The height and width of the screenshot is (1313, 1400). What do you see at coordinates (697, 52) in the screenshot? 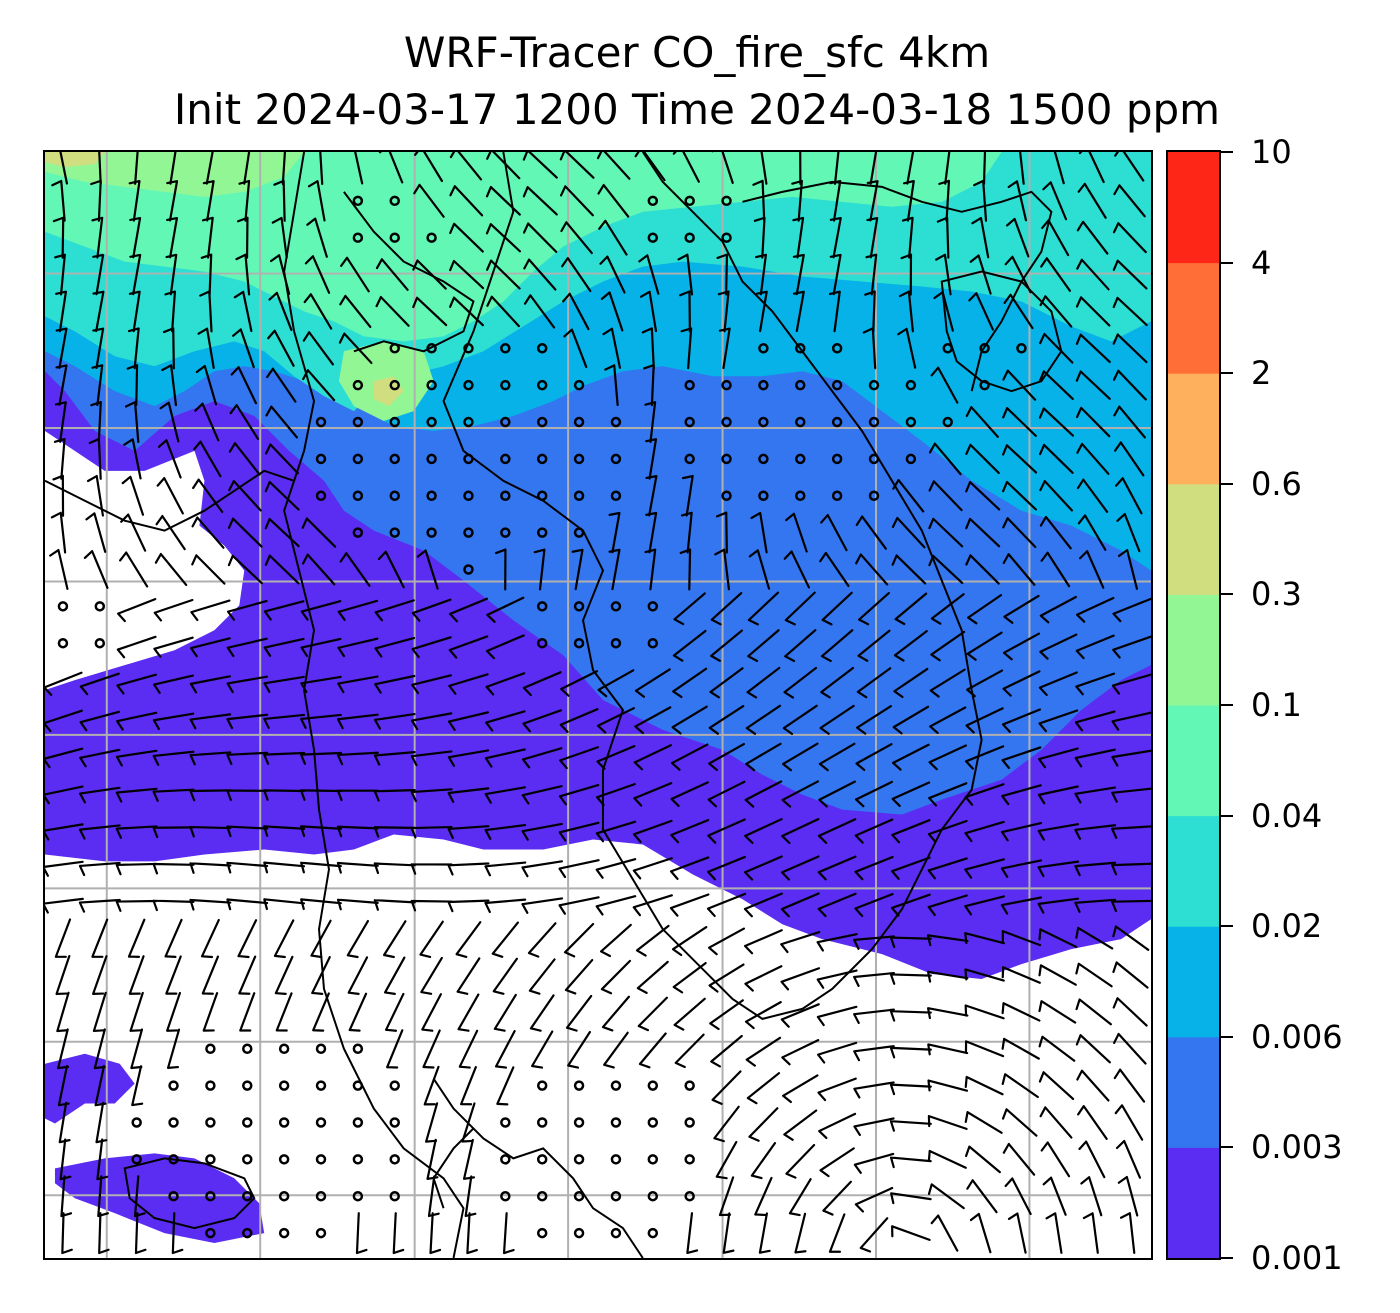
I see `map-title-line-1: WRF-Tracer CO_fire_sfc 4km` at bounding box center [697, 52].